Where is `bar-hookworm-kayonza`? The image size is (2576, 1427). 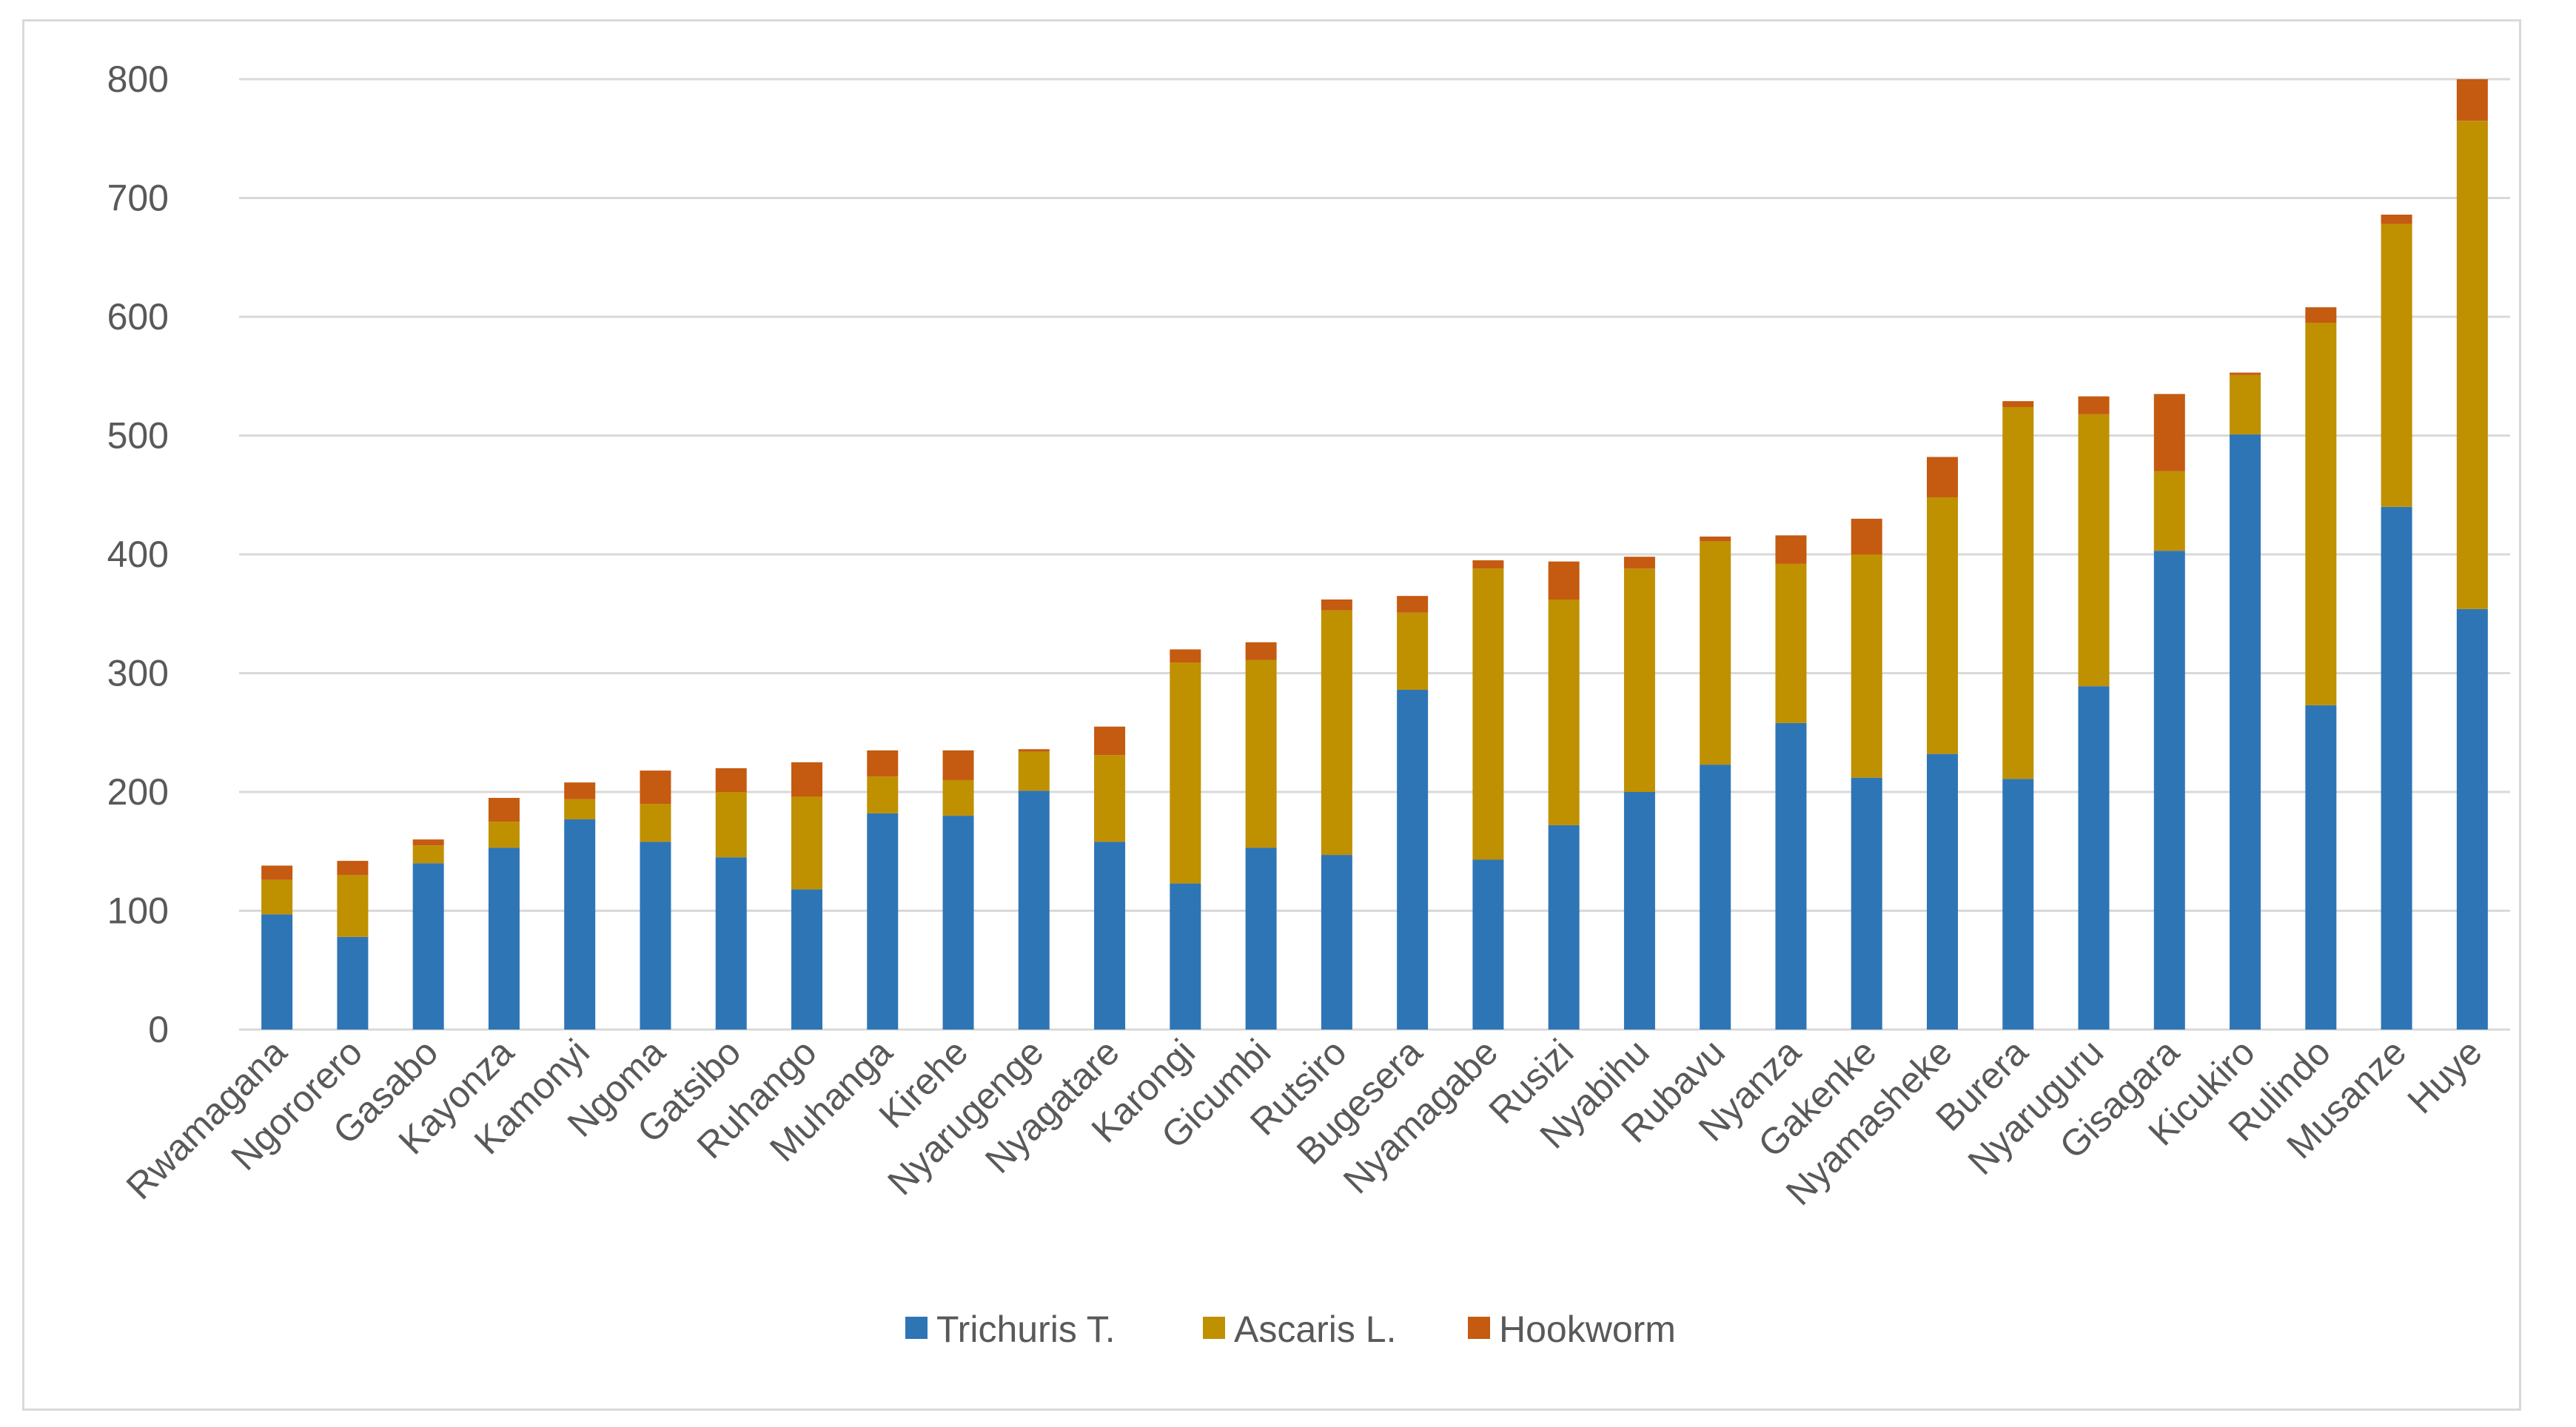 bar-hookworm-kayonza is located at coordinates (504, 810).